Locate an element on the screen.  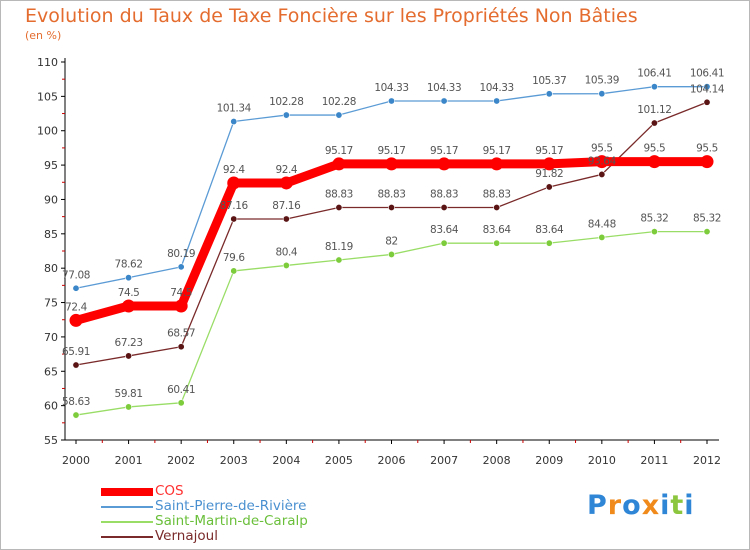
x-tick-label: 2000 is located at coordinates (76, 460).